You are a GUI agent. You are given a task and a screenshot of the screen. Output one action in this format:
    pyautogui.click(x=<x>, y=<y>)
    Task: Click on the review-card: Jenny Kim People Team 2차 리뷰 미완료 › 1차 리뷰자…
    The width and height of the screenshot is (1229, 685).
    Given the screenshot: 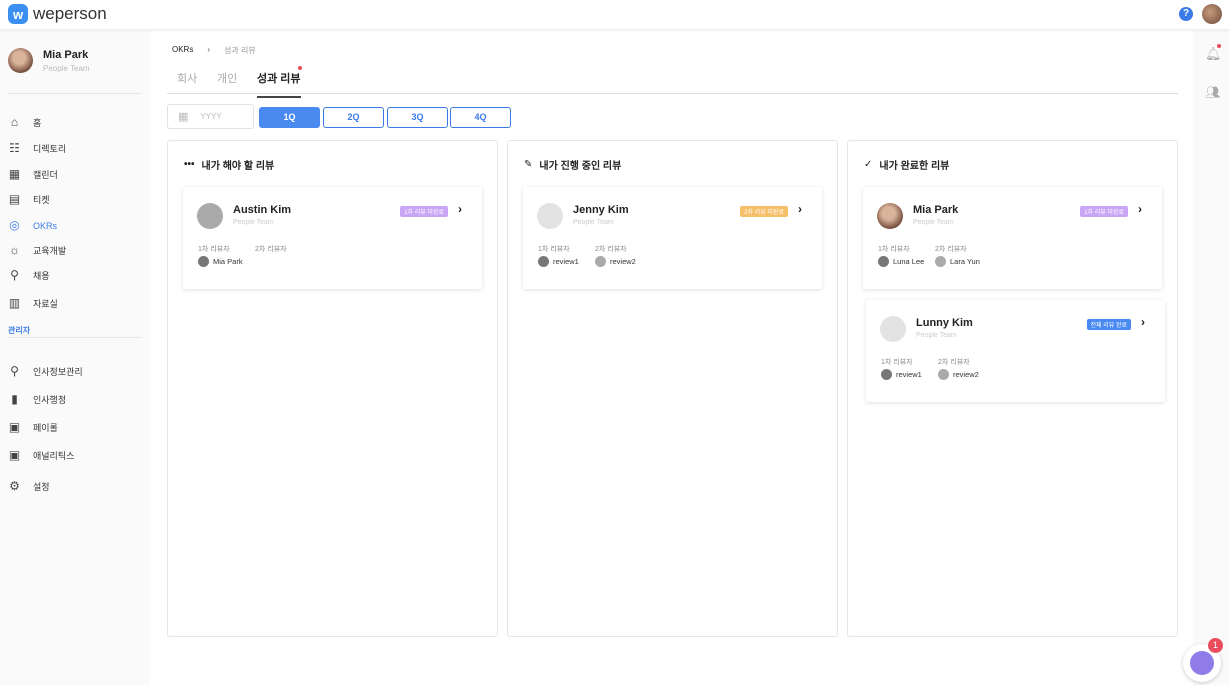 What is the action you would take?
    pyautogui.click(x=672, y=238)
    